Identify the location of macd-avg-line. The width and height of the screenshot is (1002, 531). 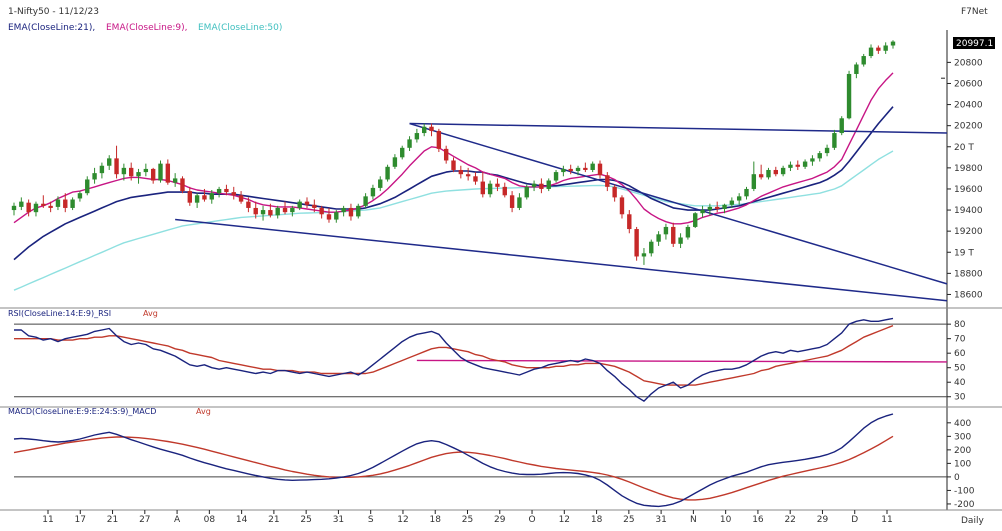
(453, 468).